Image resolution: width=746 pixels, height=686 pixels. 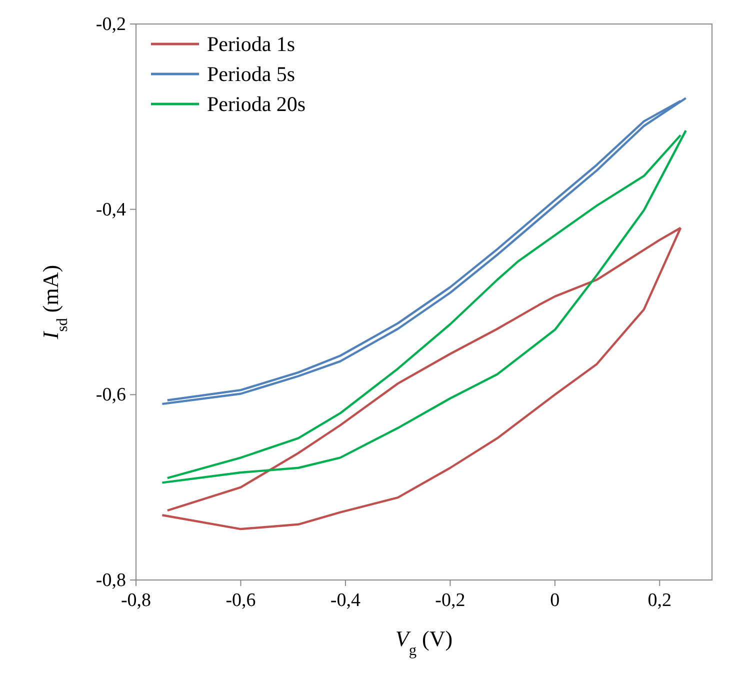 I want to click on legend-label: Perioda 20s, so click(x=256, y=104).